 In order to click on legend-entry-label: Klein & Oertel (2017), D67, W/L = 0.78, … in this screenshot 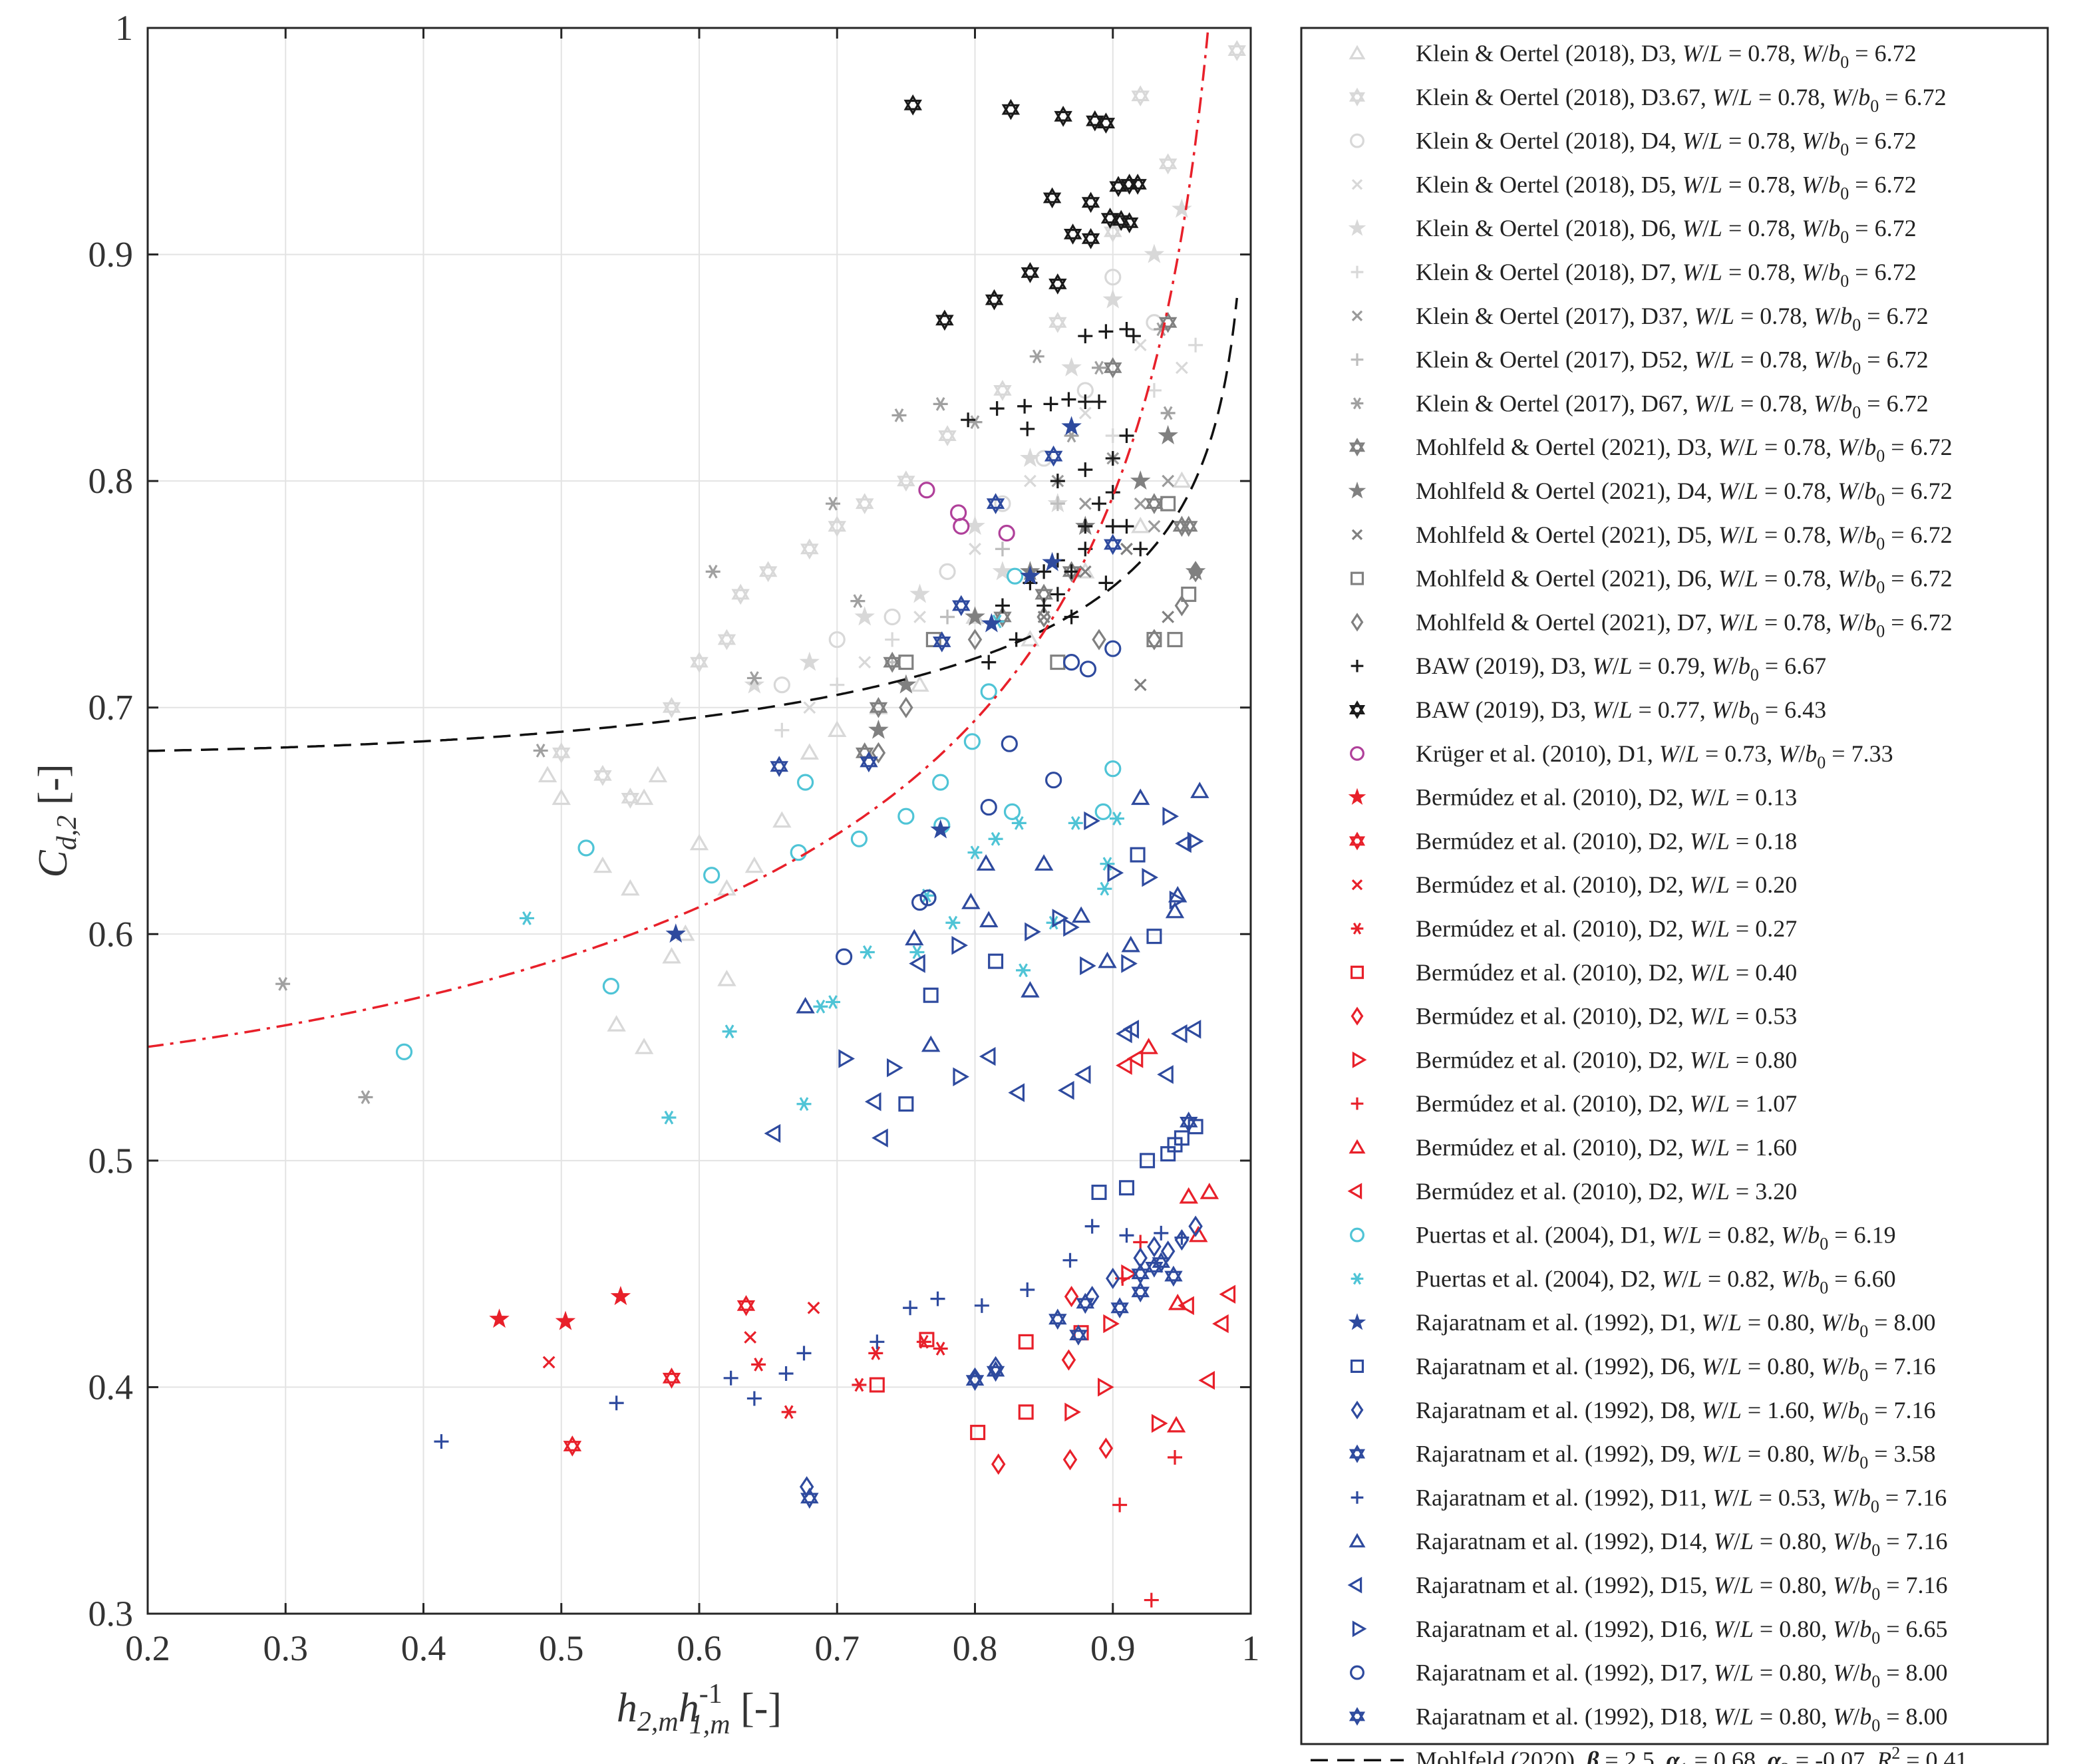, I will do `click(1672, 406)`.